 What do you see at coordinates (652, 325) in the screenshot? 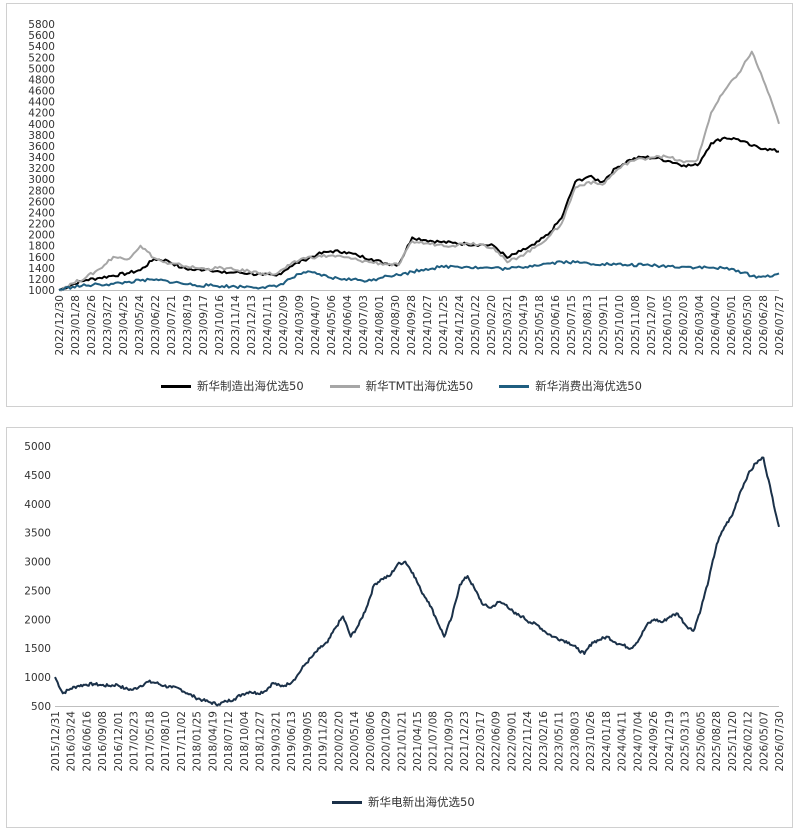
I see `top-x-tick-label: 2025/12/07` at bounding box center [652, 325].